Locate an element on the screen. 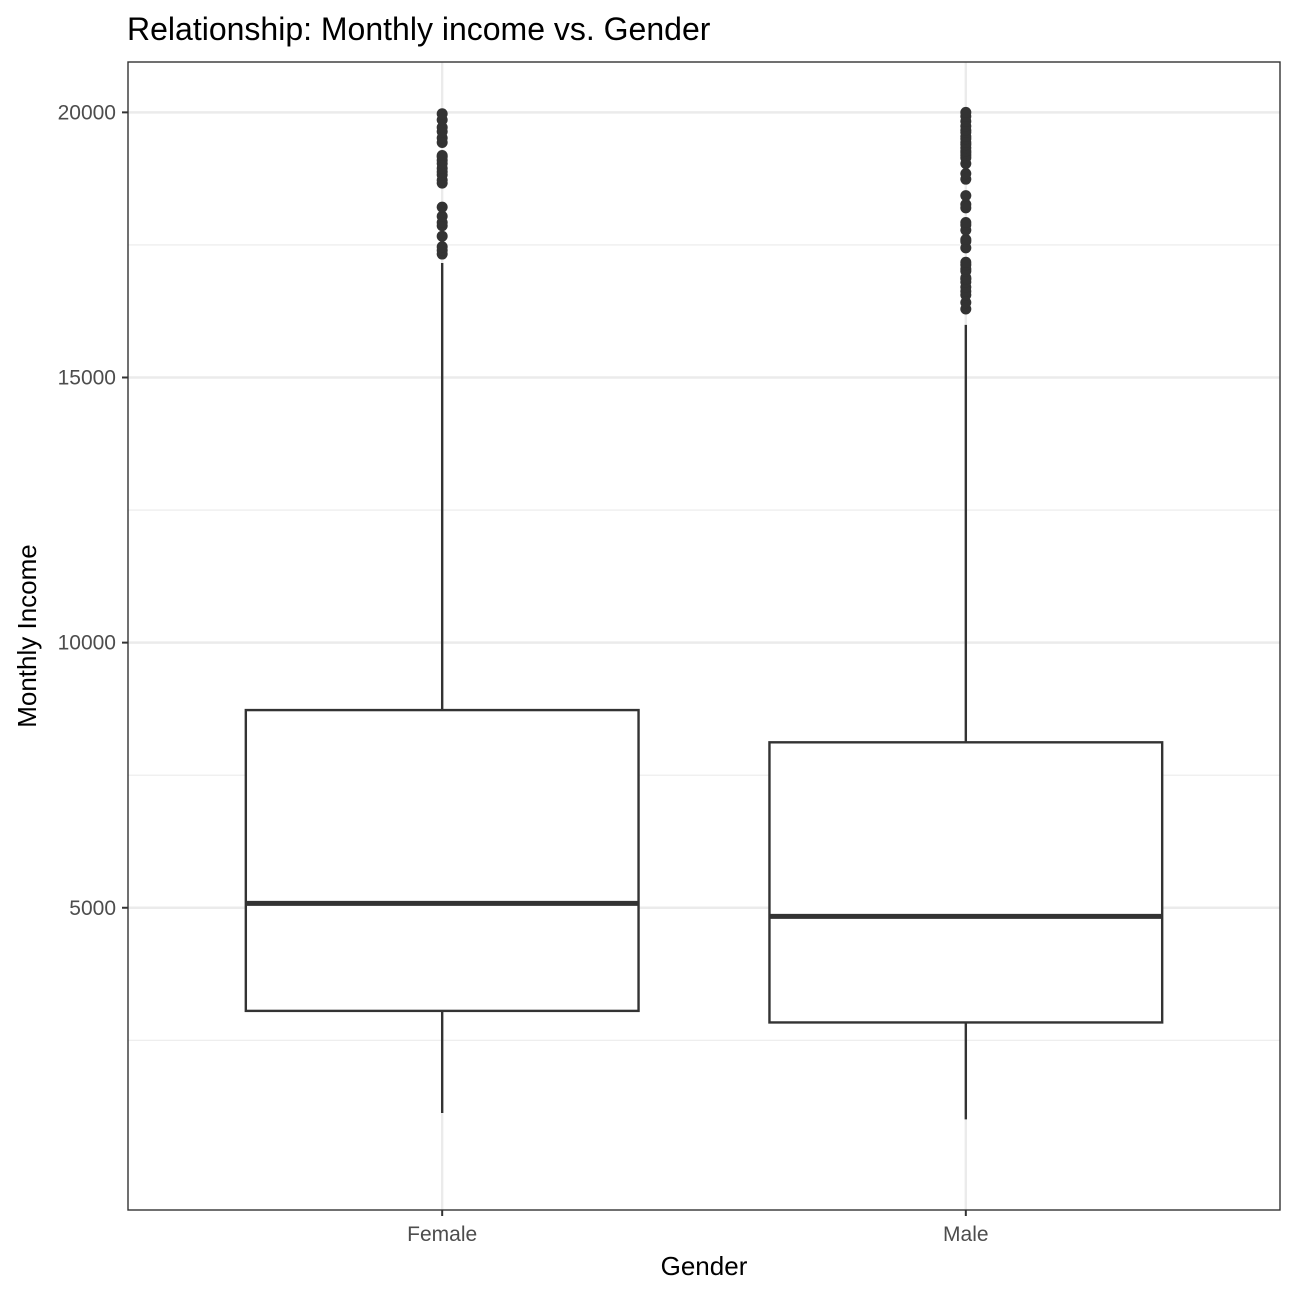  x-axis-ticks: Female Male is located at coordinates (698, 1228).